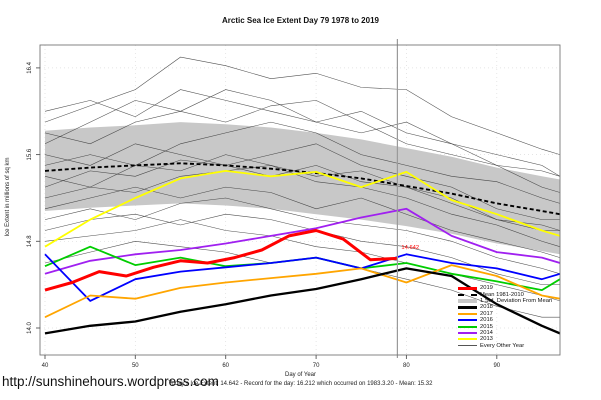 The height and width of the screenshot is (400, 601). What do you see at coordinates (486, 332) in the screenshot?
I see `legend-label: 2014` at bounding box center [486, 332].